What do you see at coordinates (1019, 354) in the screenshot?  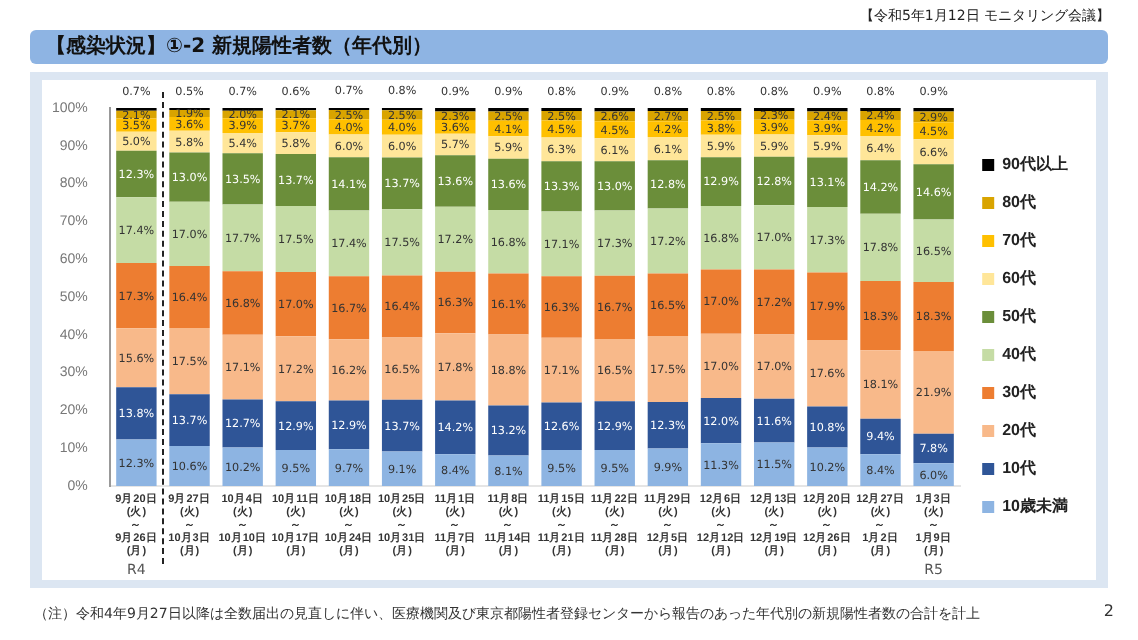 I see `legend-label: 40代` at bounding box center [1019, 354].